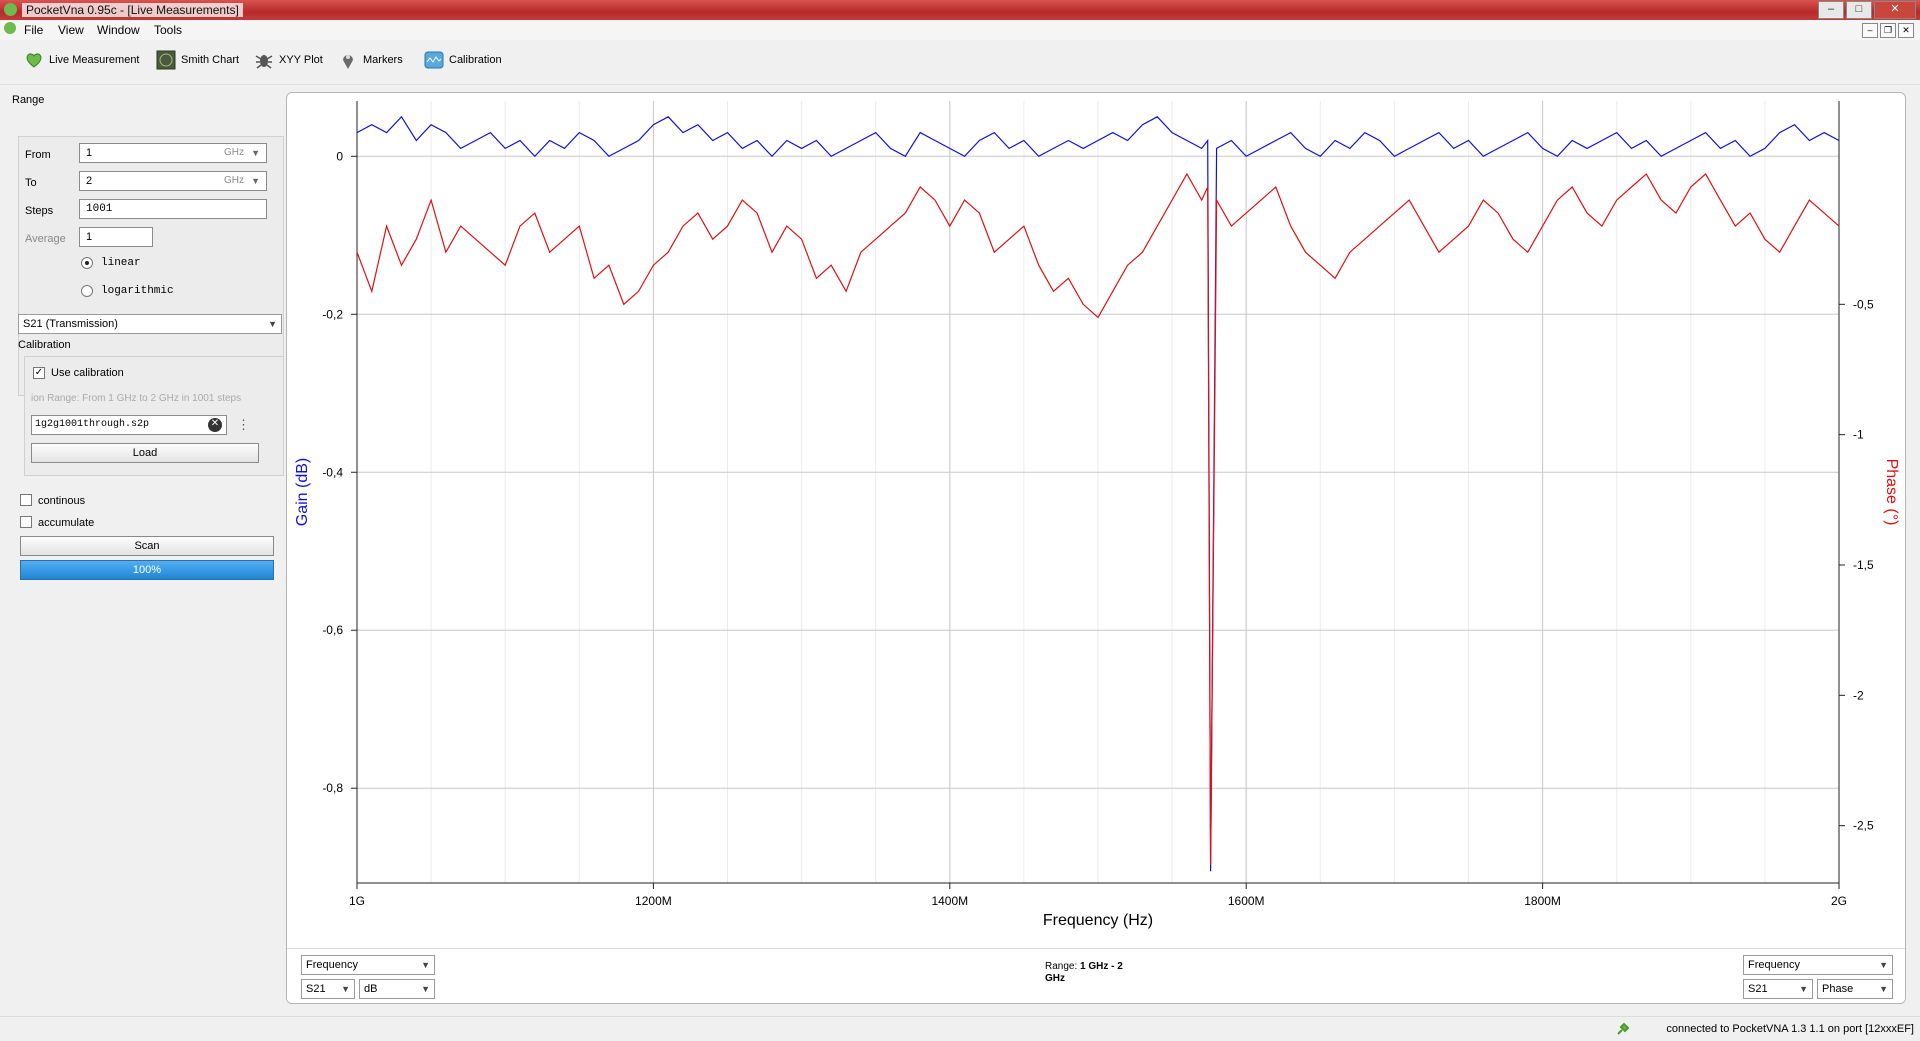  Describe the element at coordinates (234, 152) in the screenshot. I see `from-unit: GHz` at that location.